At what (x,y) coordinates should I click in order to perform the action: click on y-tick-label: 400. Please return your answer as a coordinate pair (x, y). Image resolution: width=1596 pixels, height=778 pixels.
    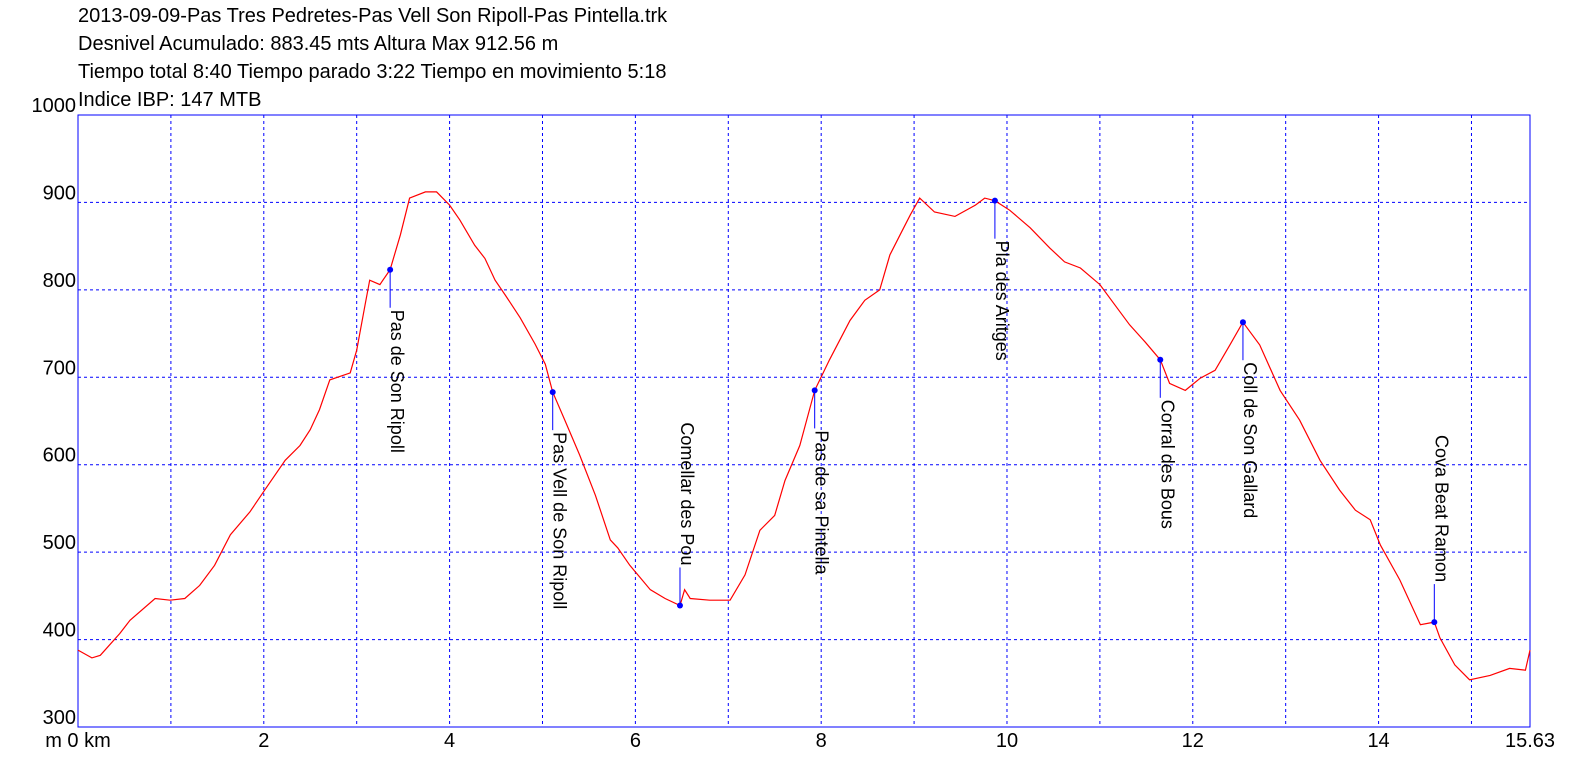
    Looking at the image, I should click on (59, 631).